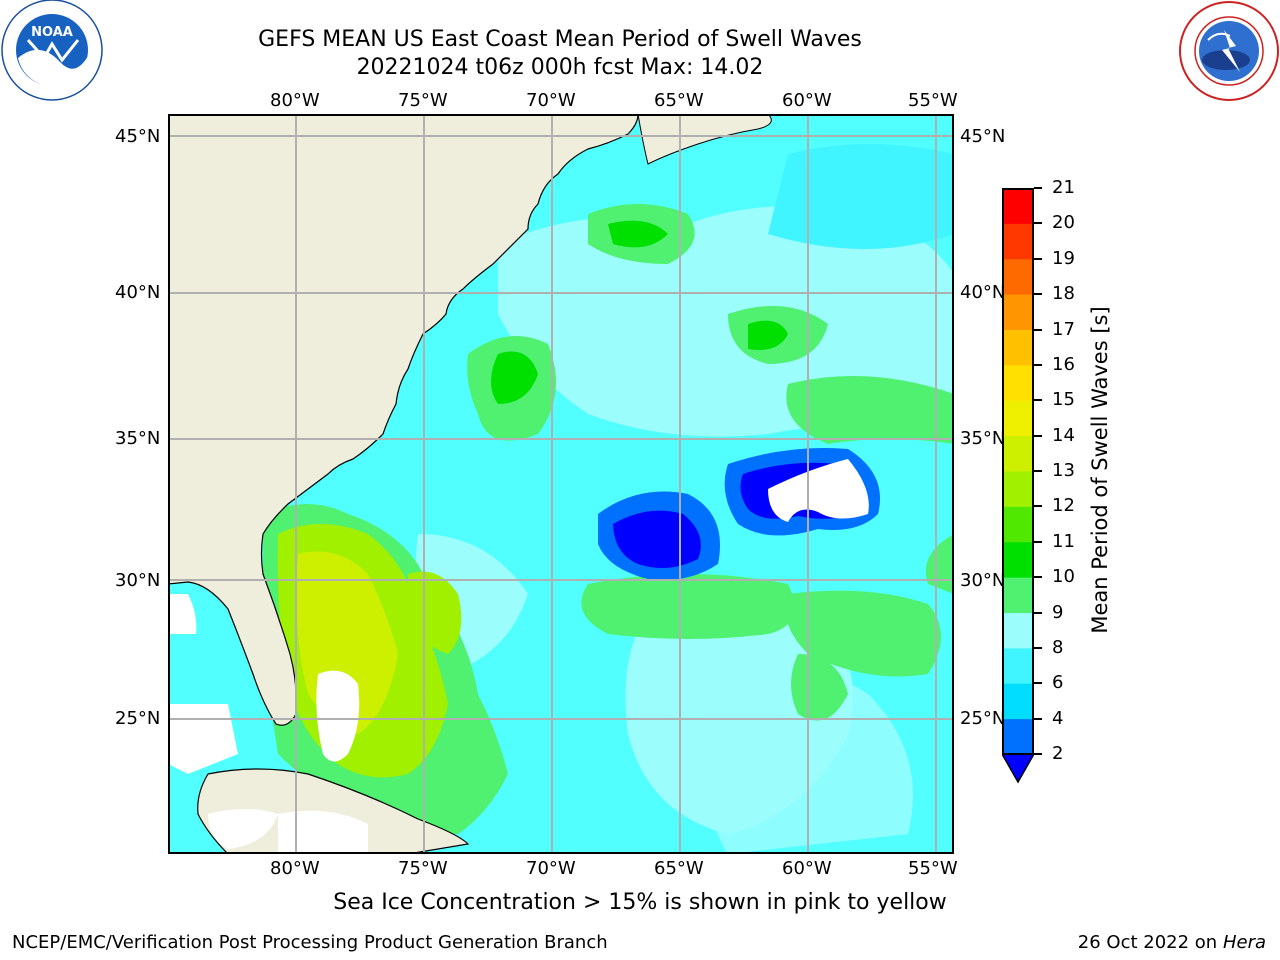  What do you see at coordinates (1229, 51) in the screenshot?
I see `nws-logo` at bounding box center [1229, 51].